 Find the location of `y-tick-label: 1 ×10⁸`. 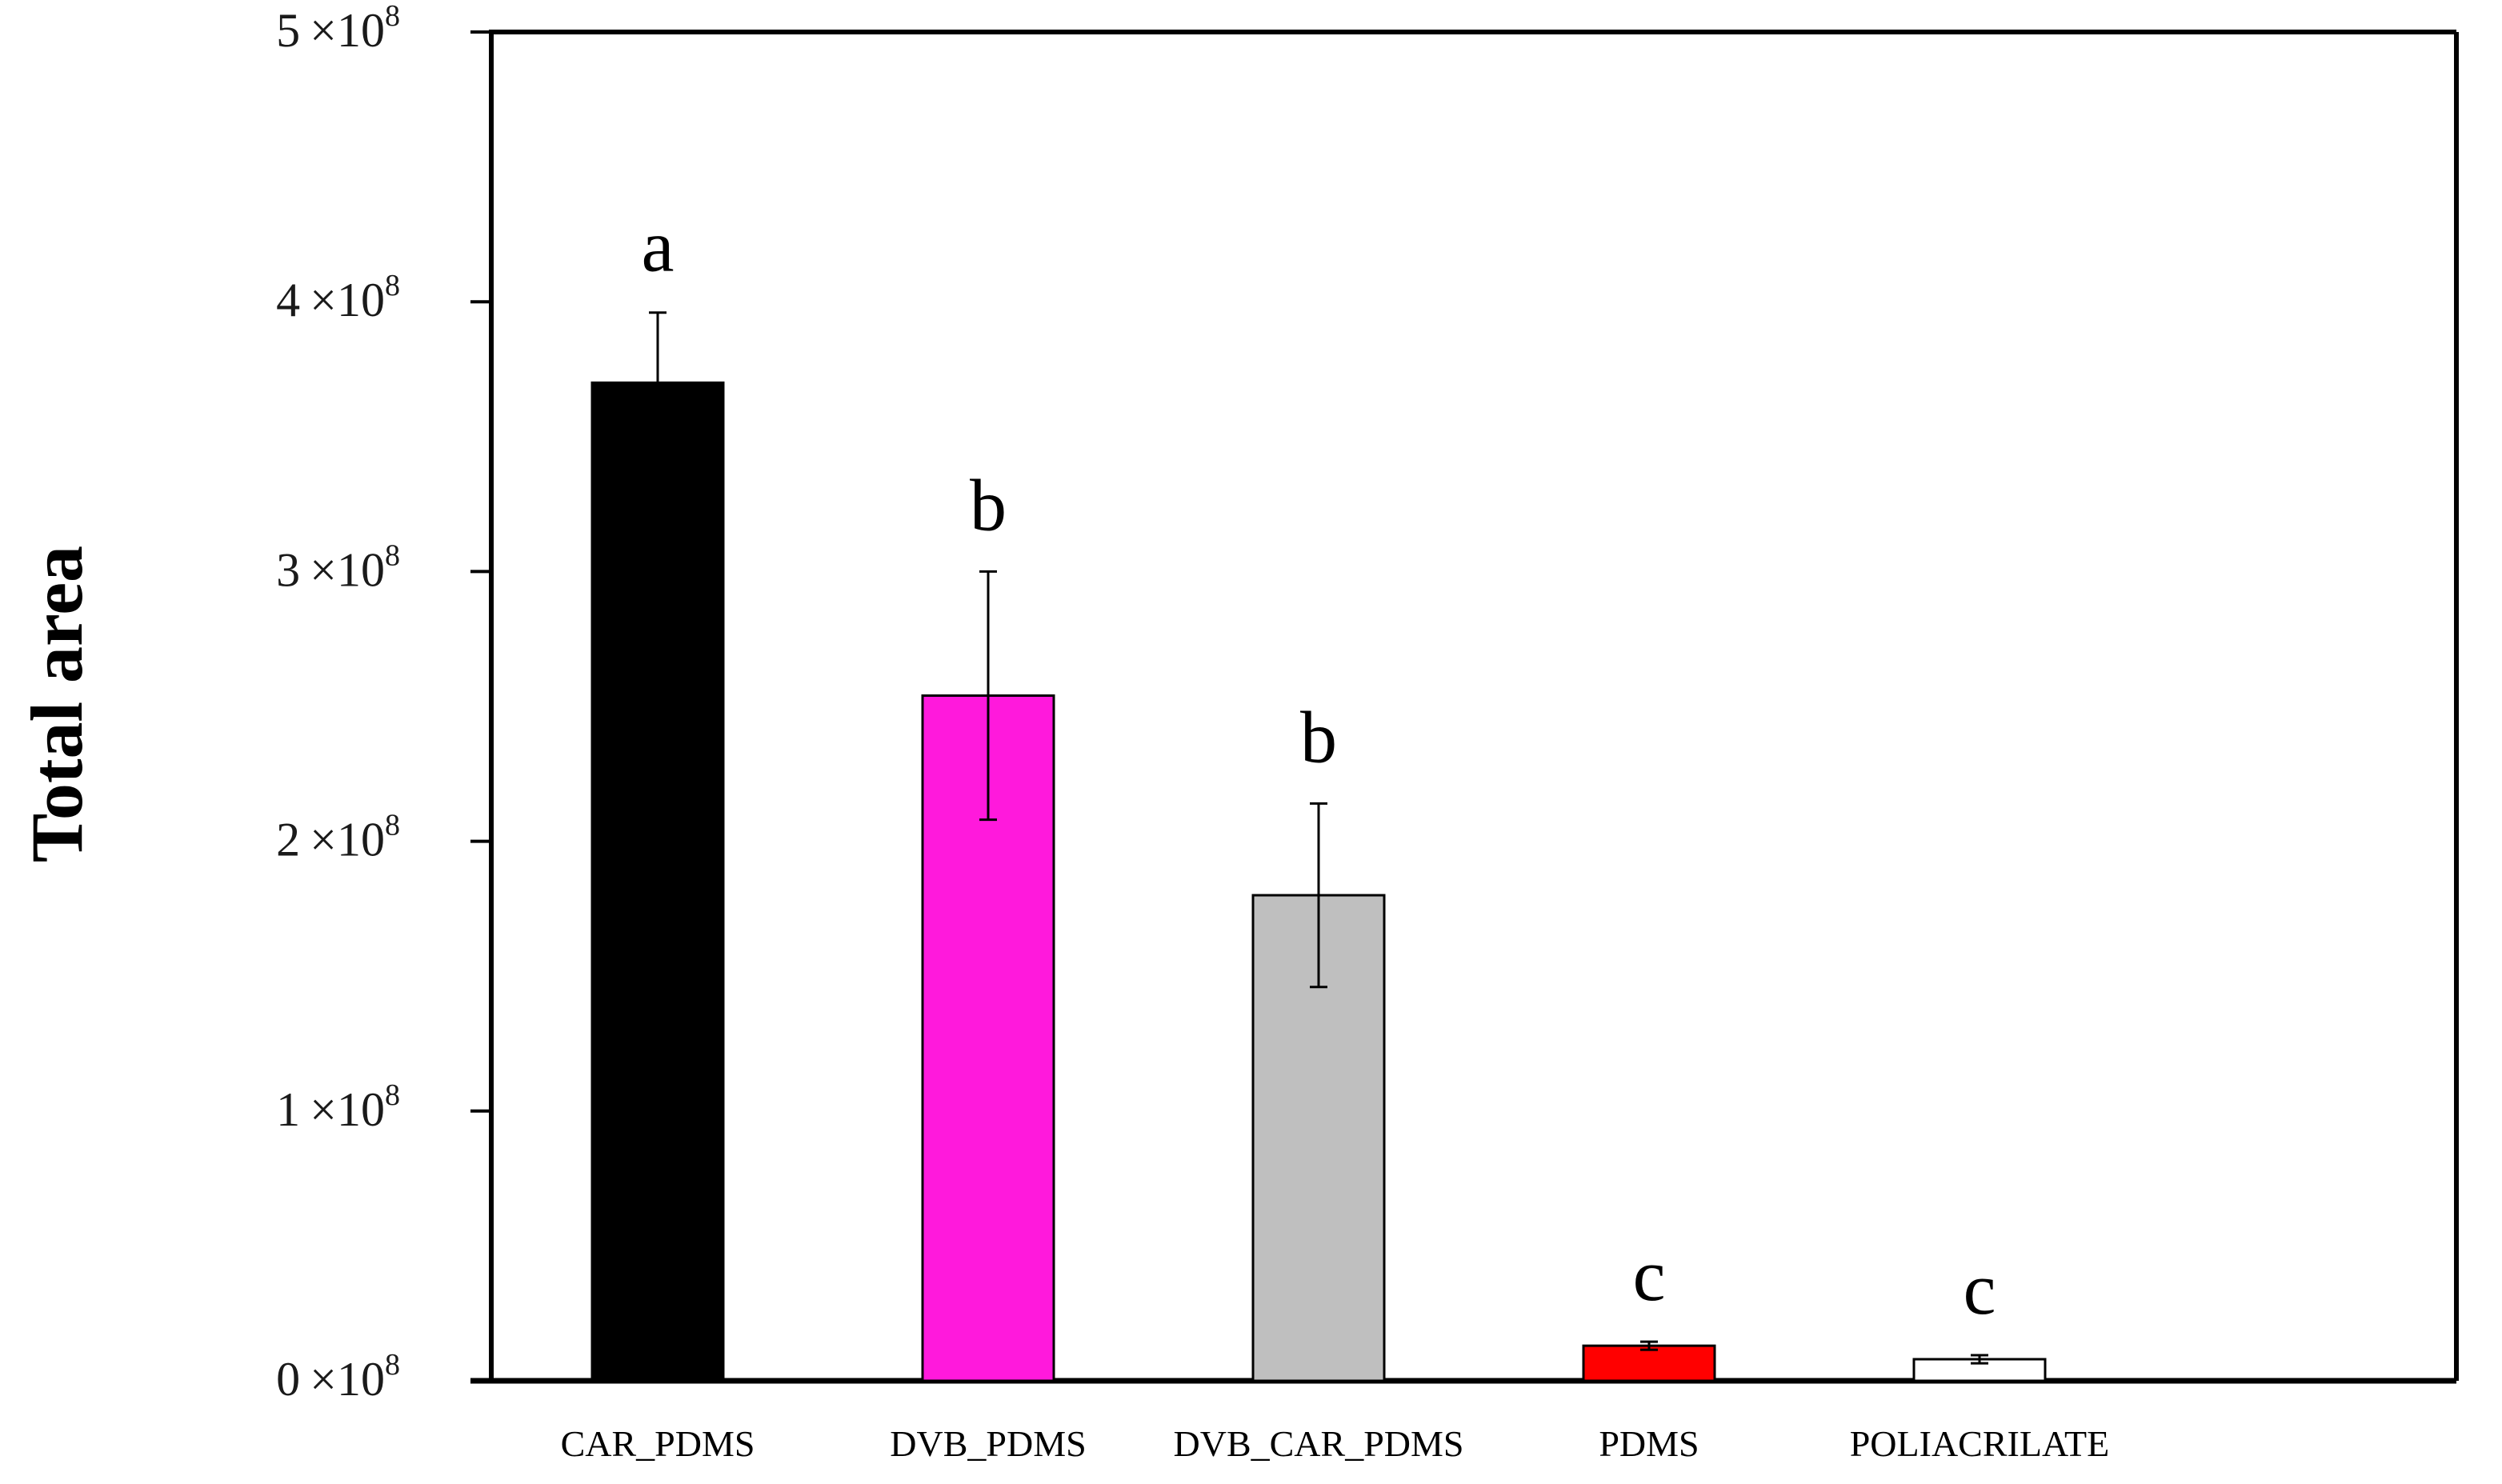

y-tick-label: 1 ×10⁸ is located at coordinates (338, 1107).